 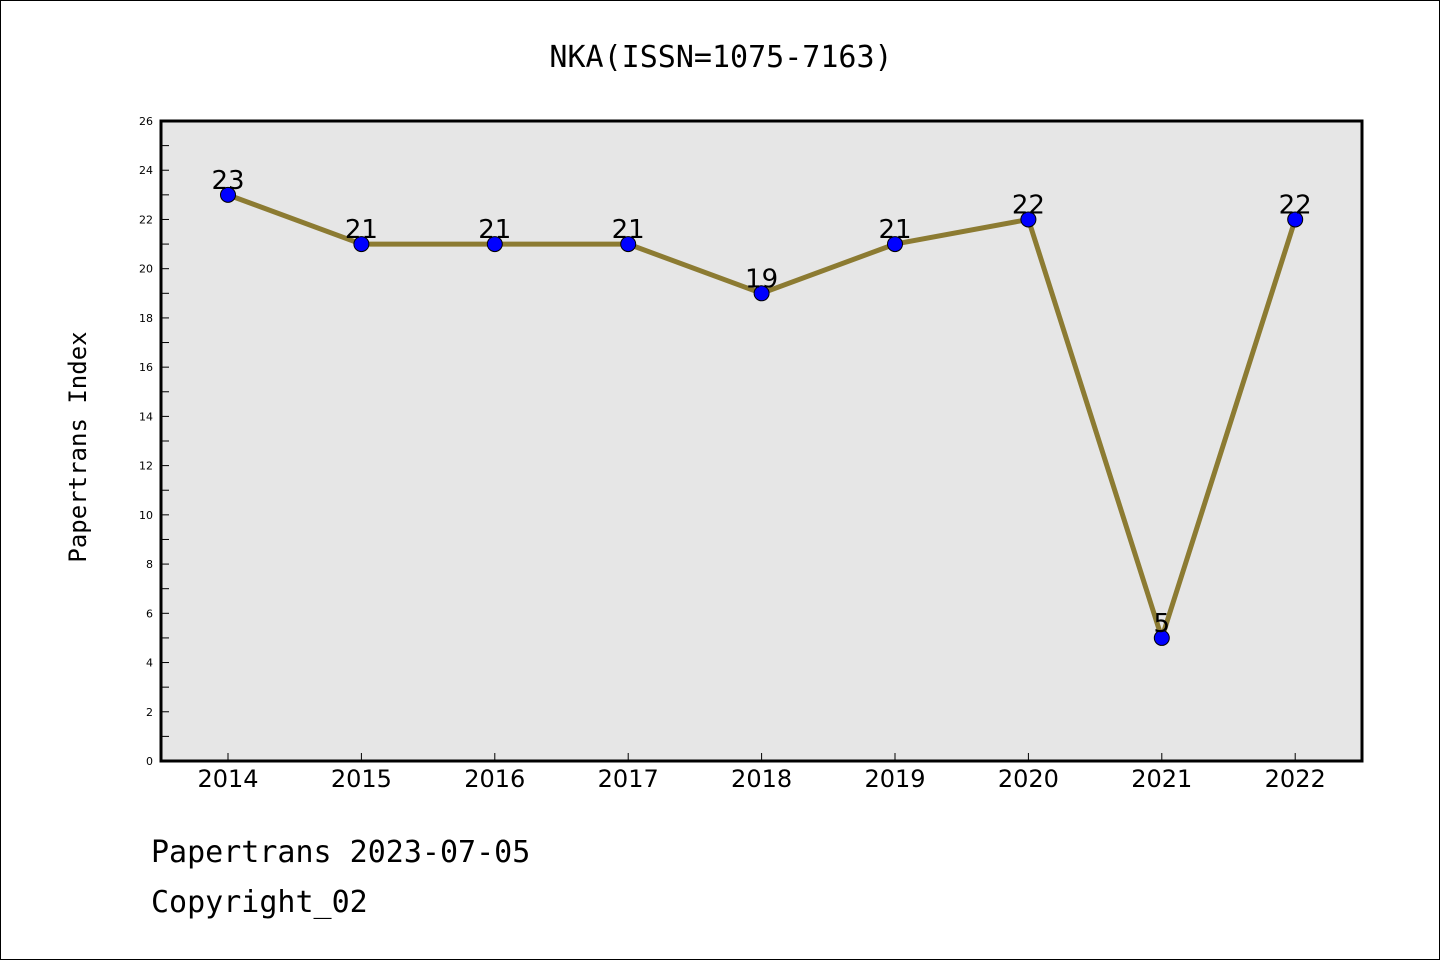 I want to click on chart-title: NKA(ISSN=1075-7163), so click(x=720, y=57).